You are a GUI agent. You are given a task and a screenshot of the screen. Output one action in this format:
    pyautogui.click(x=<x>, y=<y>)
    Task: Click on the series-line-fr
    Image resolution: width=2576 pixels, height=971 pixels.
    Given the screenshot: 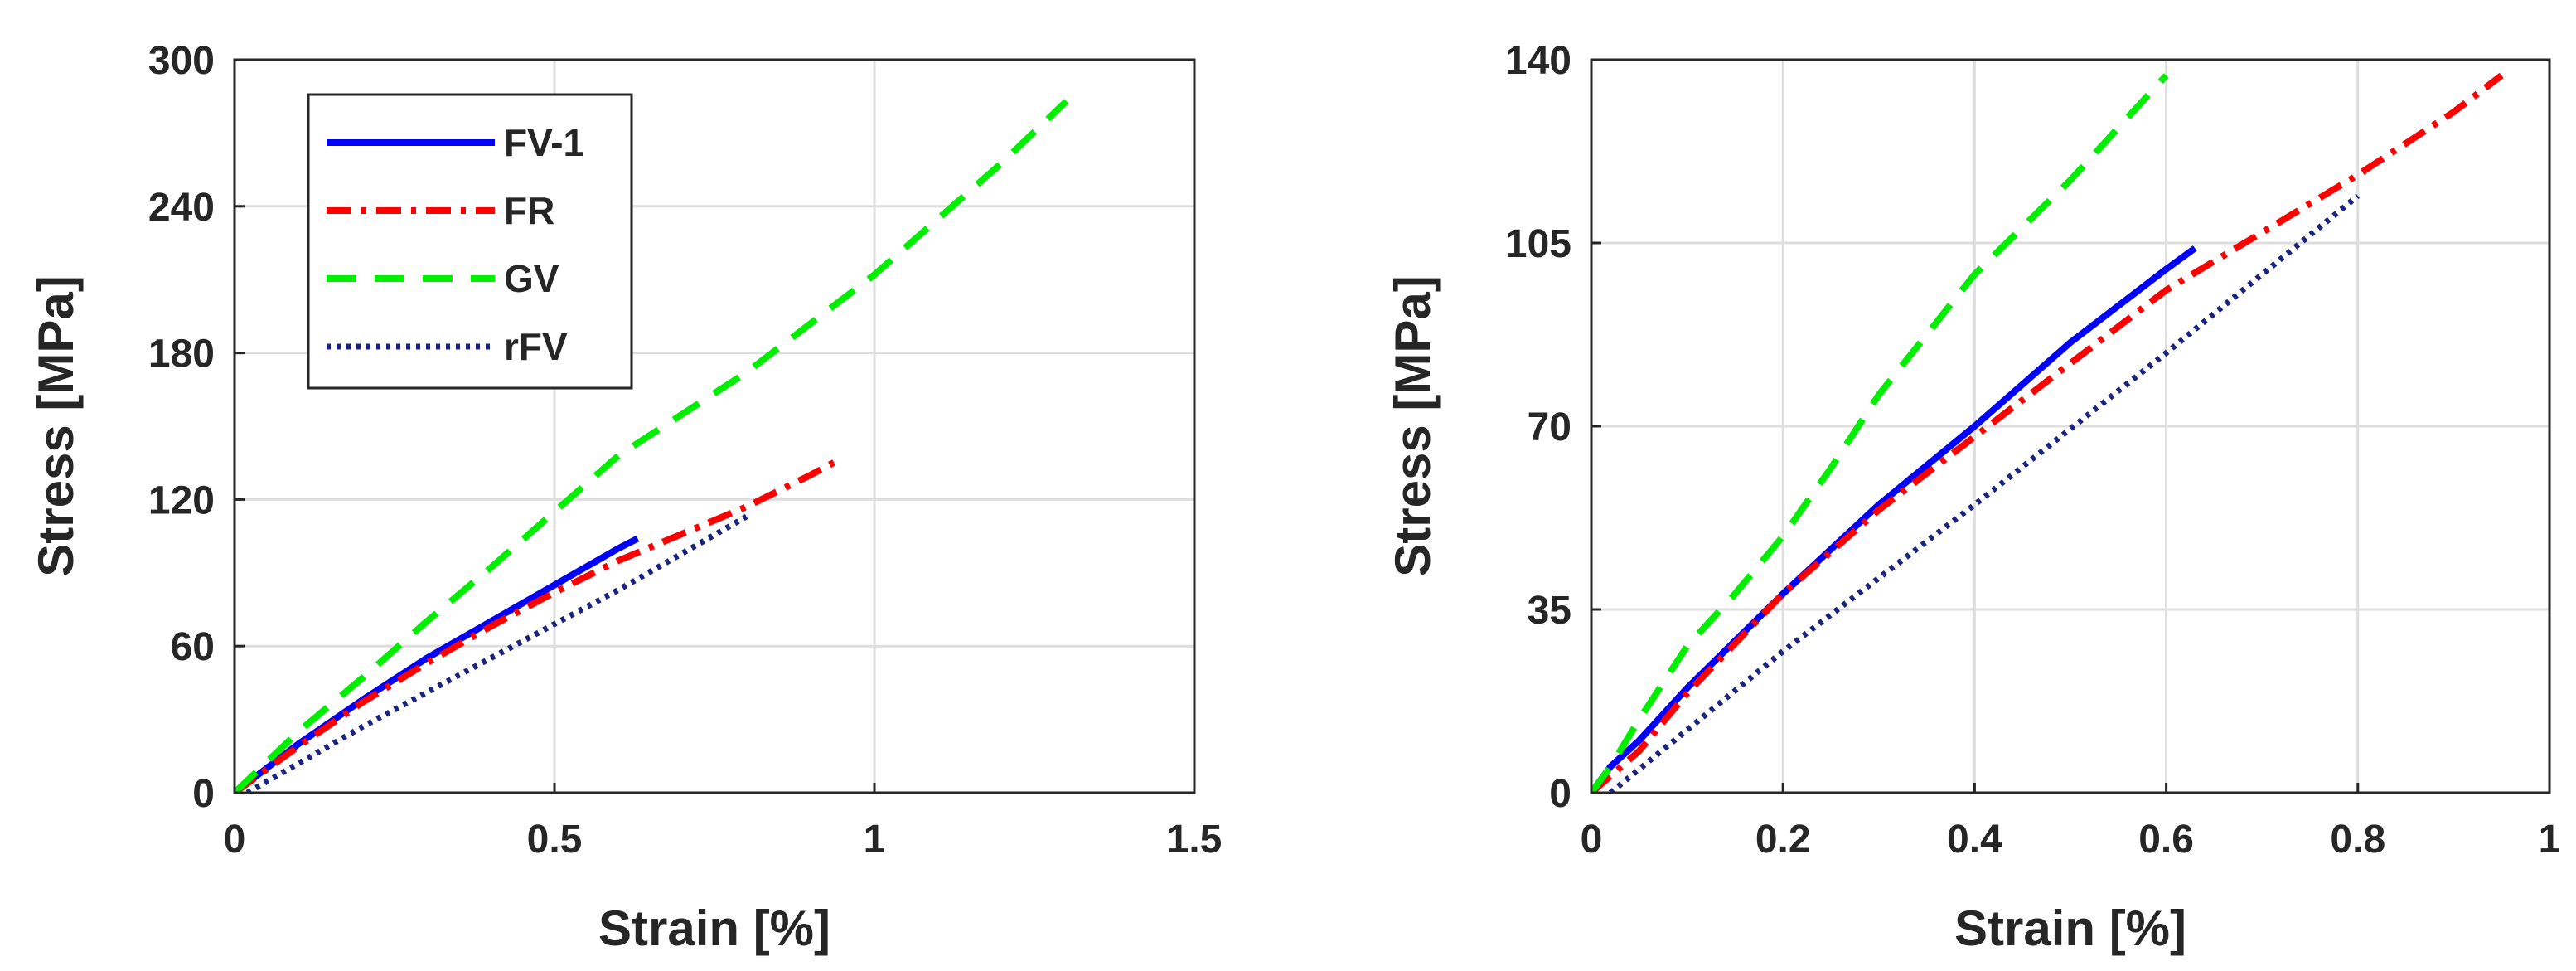 What is the action you would take?
    pyautogui.click(x=540, y=623)
    